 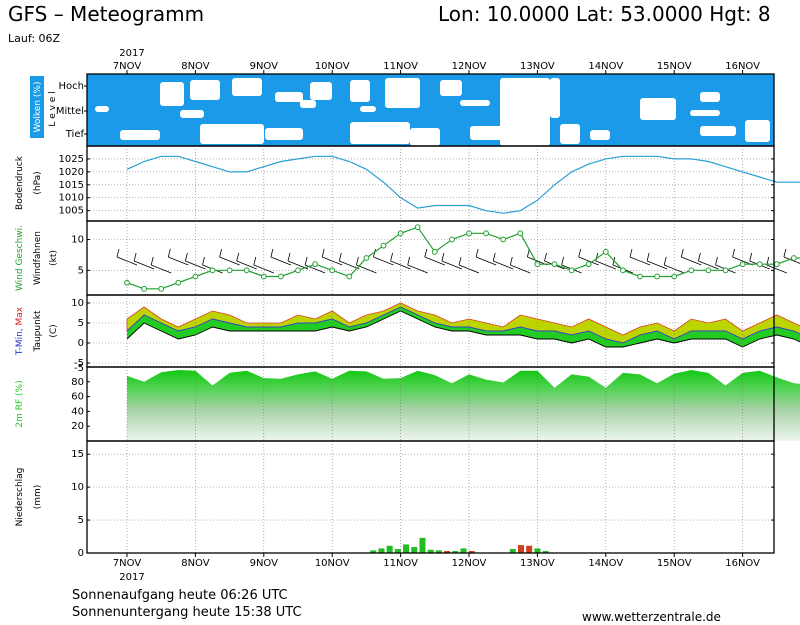 What do you see at coordinates (71, 172) in the screenshot?
I see `y-tick-label: 1020` at bounding box center [71, 172].